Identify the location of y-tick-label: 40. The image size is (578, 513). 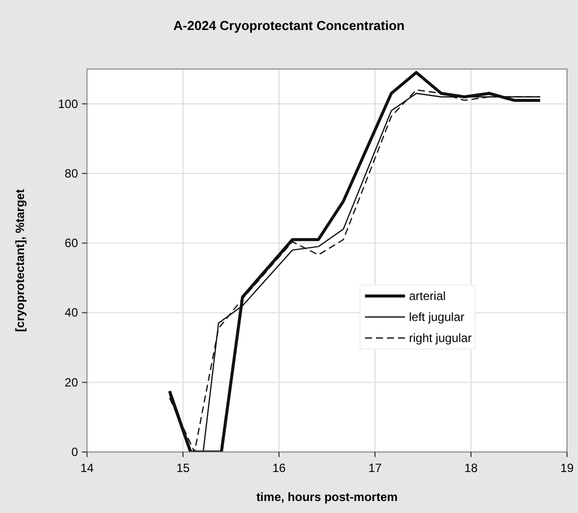
(71, 313).